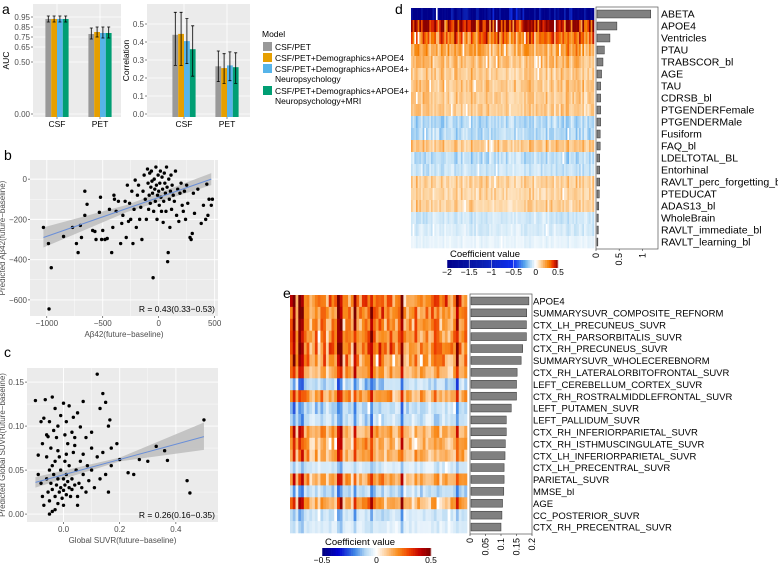 The height and width of the screenshot is (564, 778). Describe the element at coordinates (597, 242) in the screenshot. I see `importance-bar` at that location.